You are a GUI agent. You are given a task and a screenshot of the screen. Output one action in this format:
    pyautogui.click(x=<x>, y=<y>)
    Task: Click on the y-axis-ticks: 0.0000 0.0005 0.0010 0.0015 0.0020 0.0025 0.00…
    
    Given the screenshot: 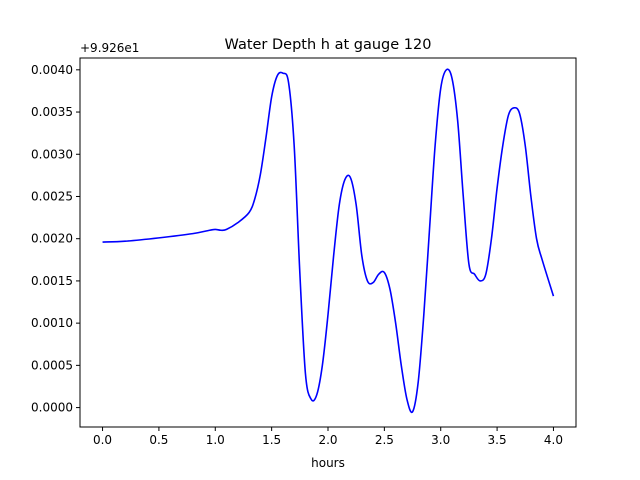 What is the action you would take?
    pyautogui.click(x=55, y=239)
    